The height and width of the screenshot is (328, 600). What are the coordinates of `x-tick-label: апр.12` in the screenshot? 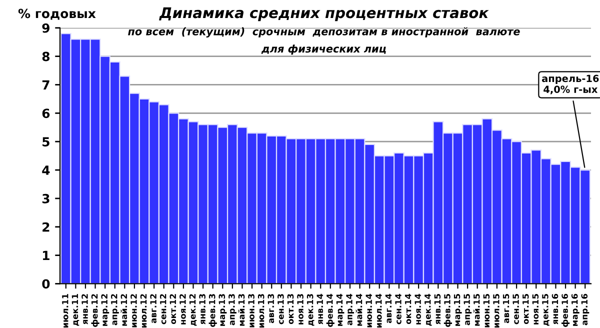 It's located at (114, 310).